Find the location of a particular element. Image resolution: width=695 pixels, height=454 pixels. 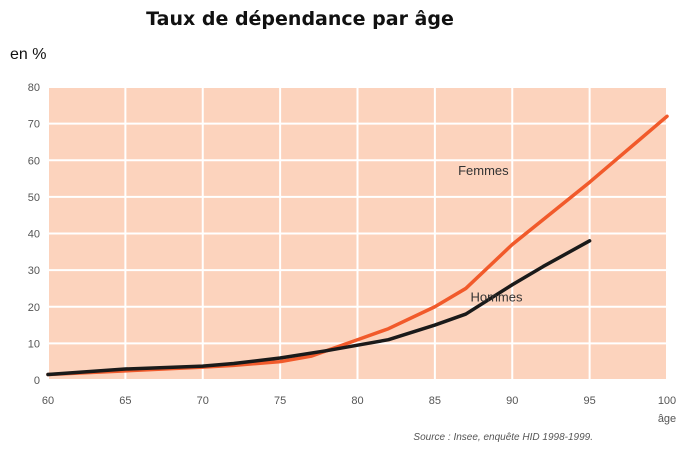

source-note: Source : Insee, enquête HID 1998-1999. is located at coordinates (503, 437).